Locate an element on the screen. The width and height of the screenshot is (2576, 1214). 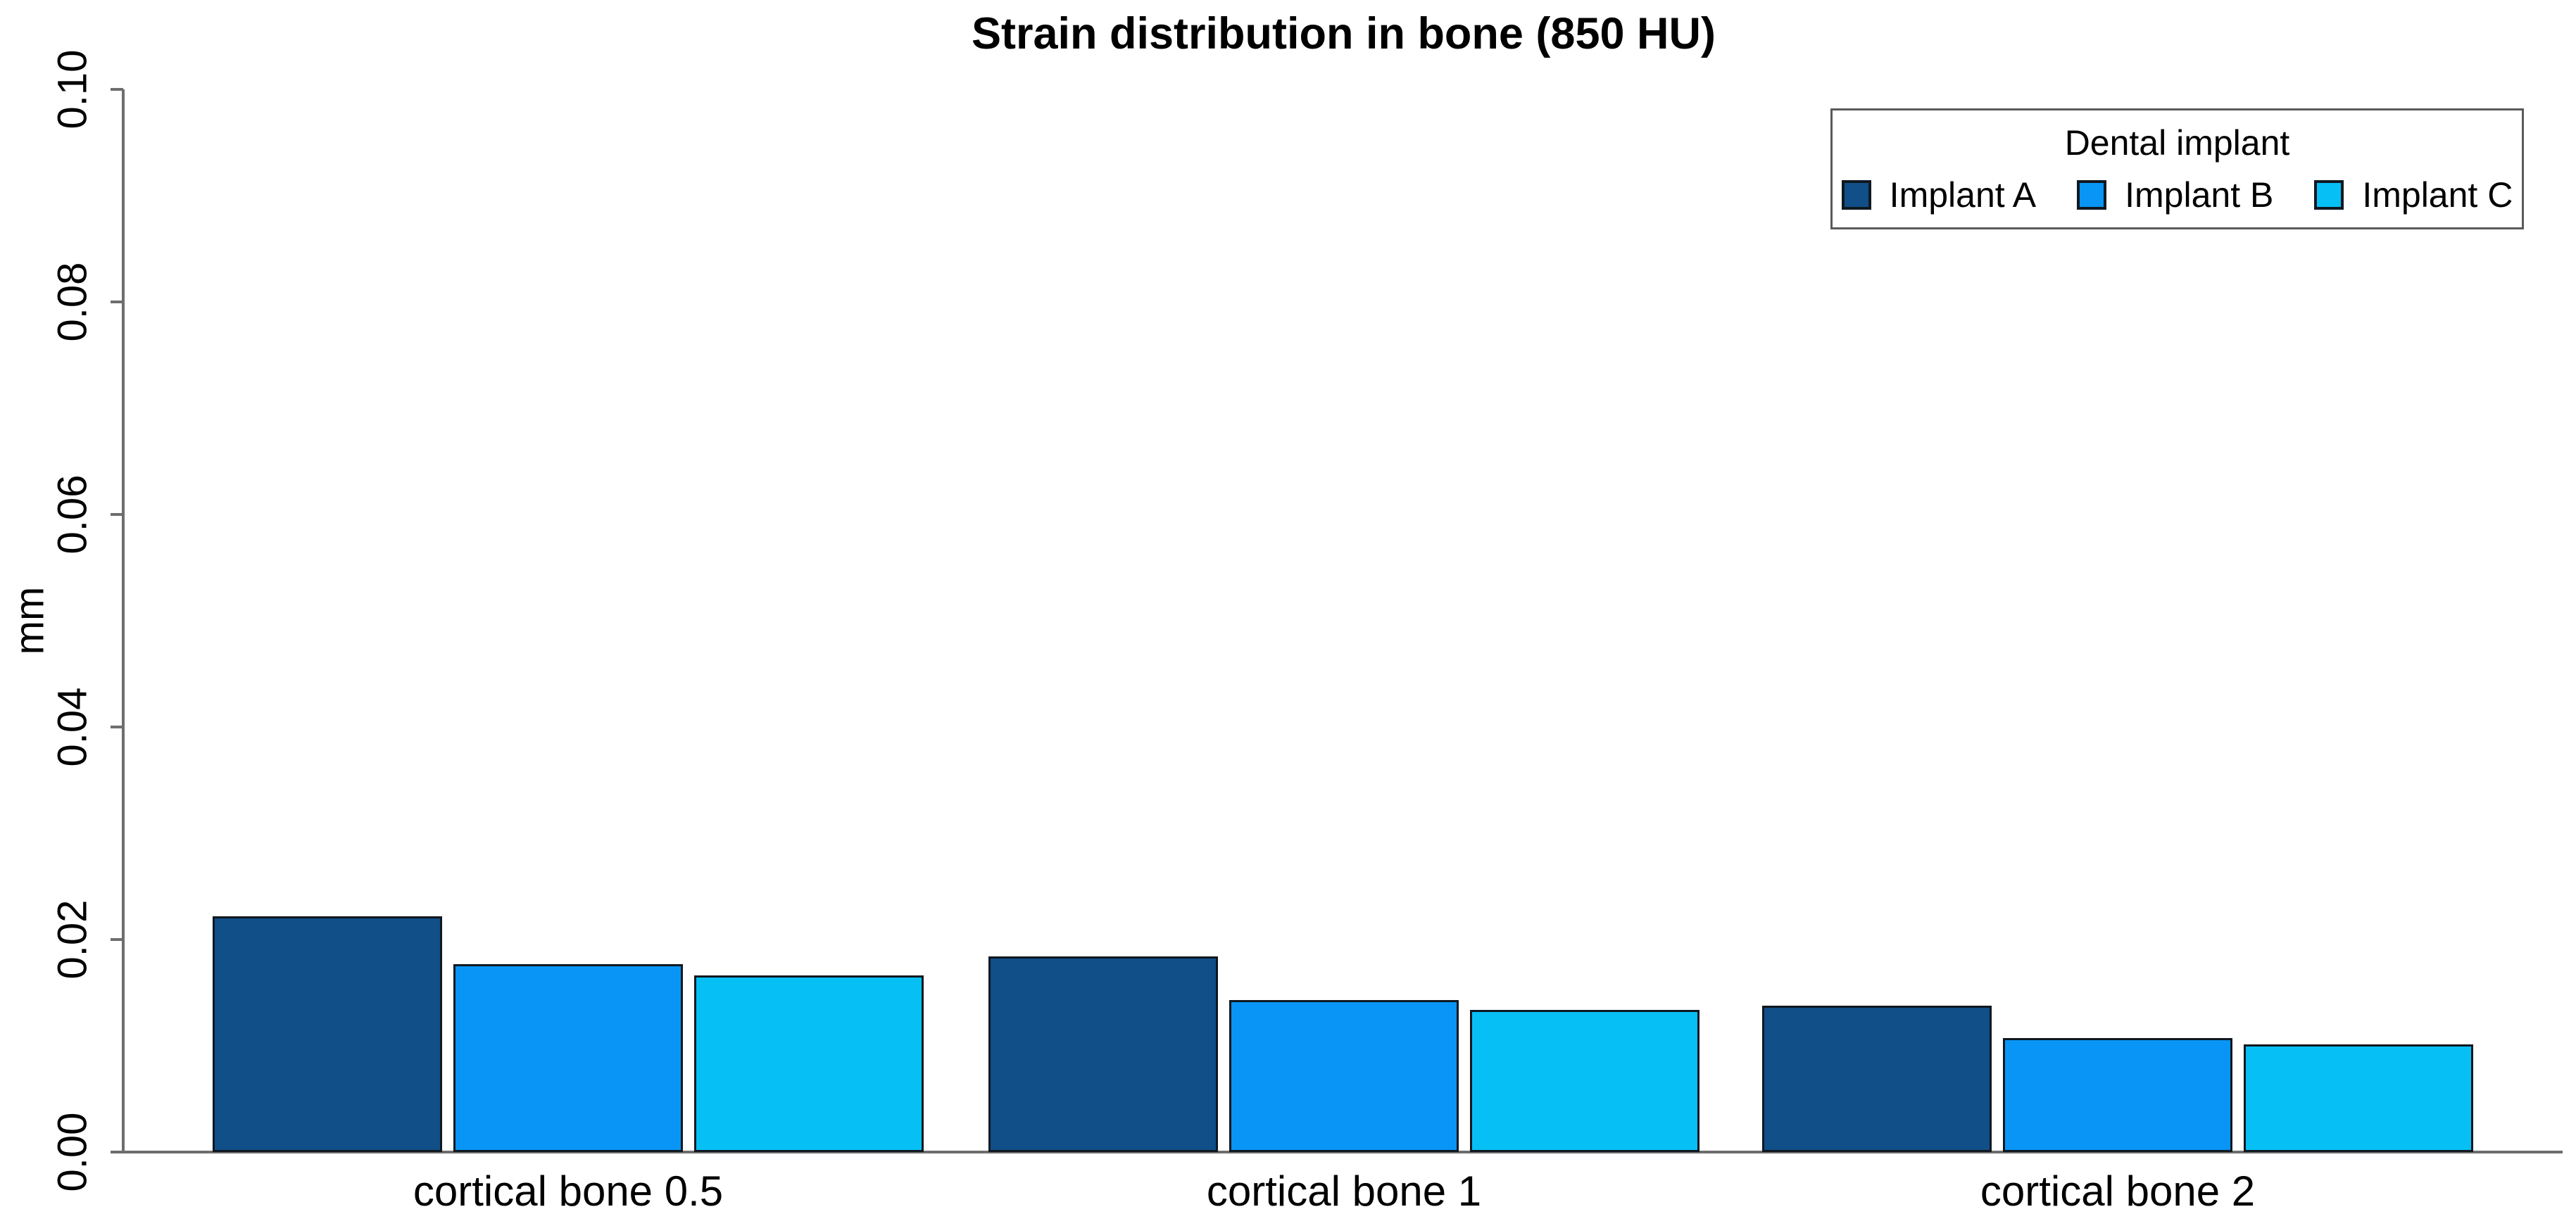
legend-item-implant-a: Implant A is located at coordinates (1939, 195).